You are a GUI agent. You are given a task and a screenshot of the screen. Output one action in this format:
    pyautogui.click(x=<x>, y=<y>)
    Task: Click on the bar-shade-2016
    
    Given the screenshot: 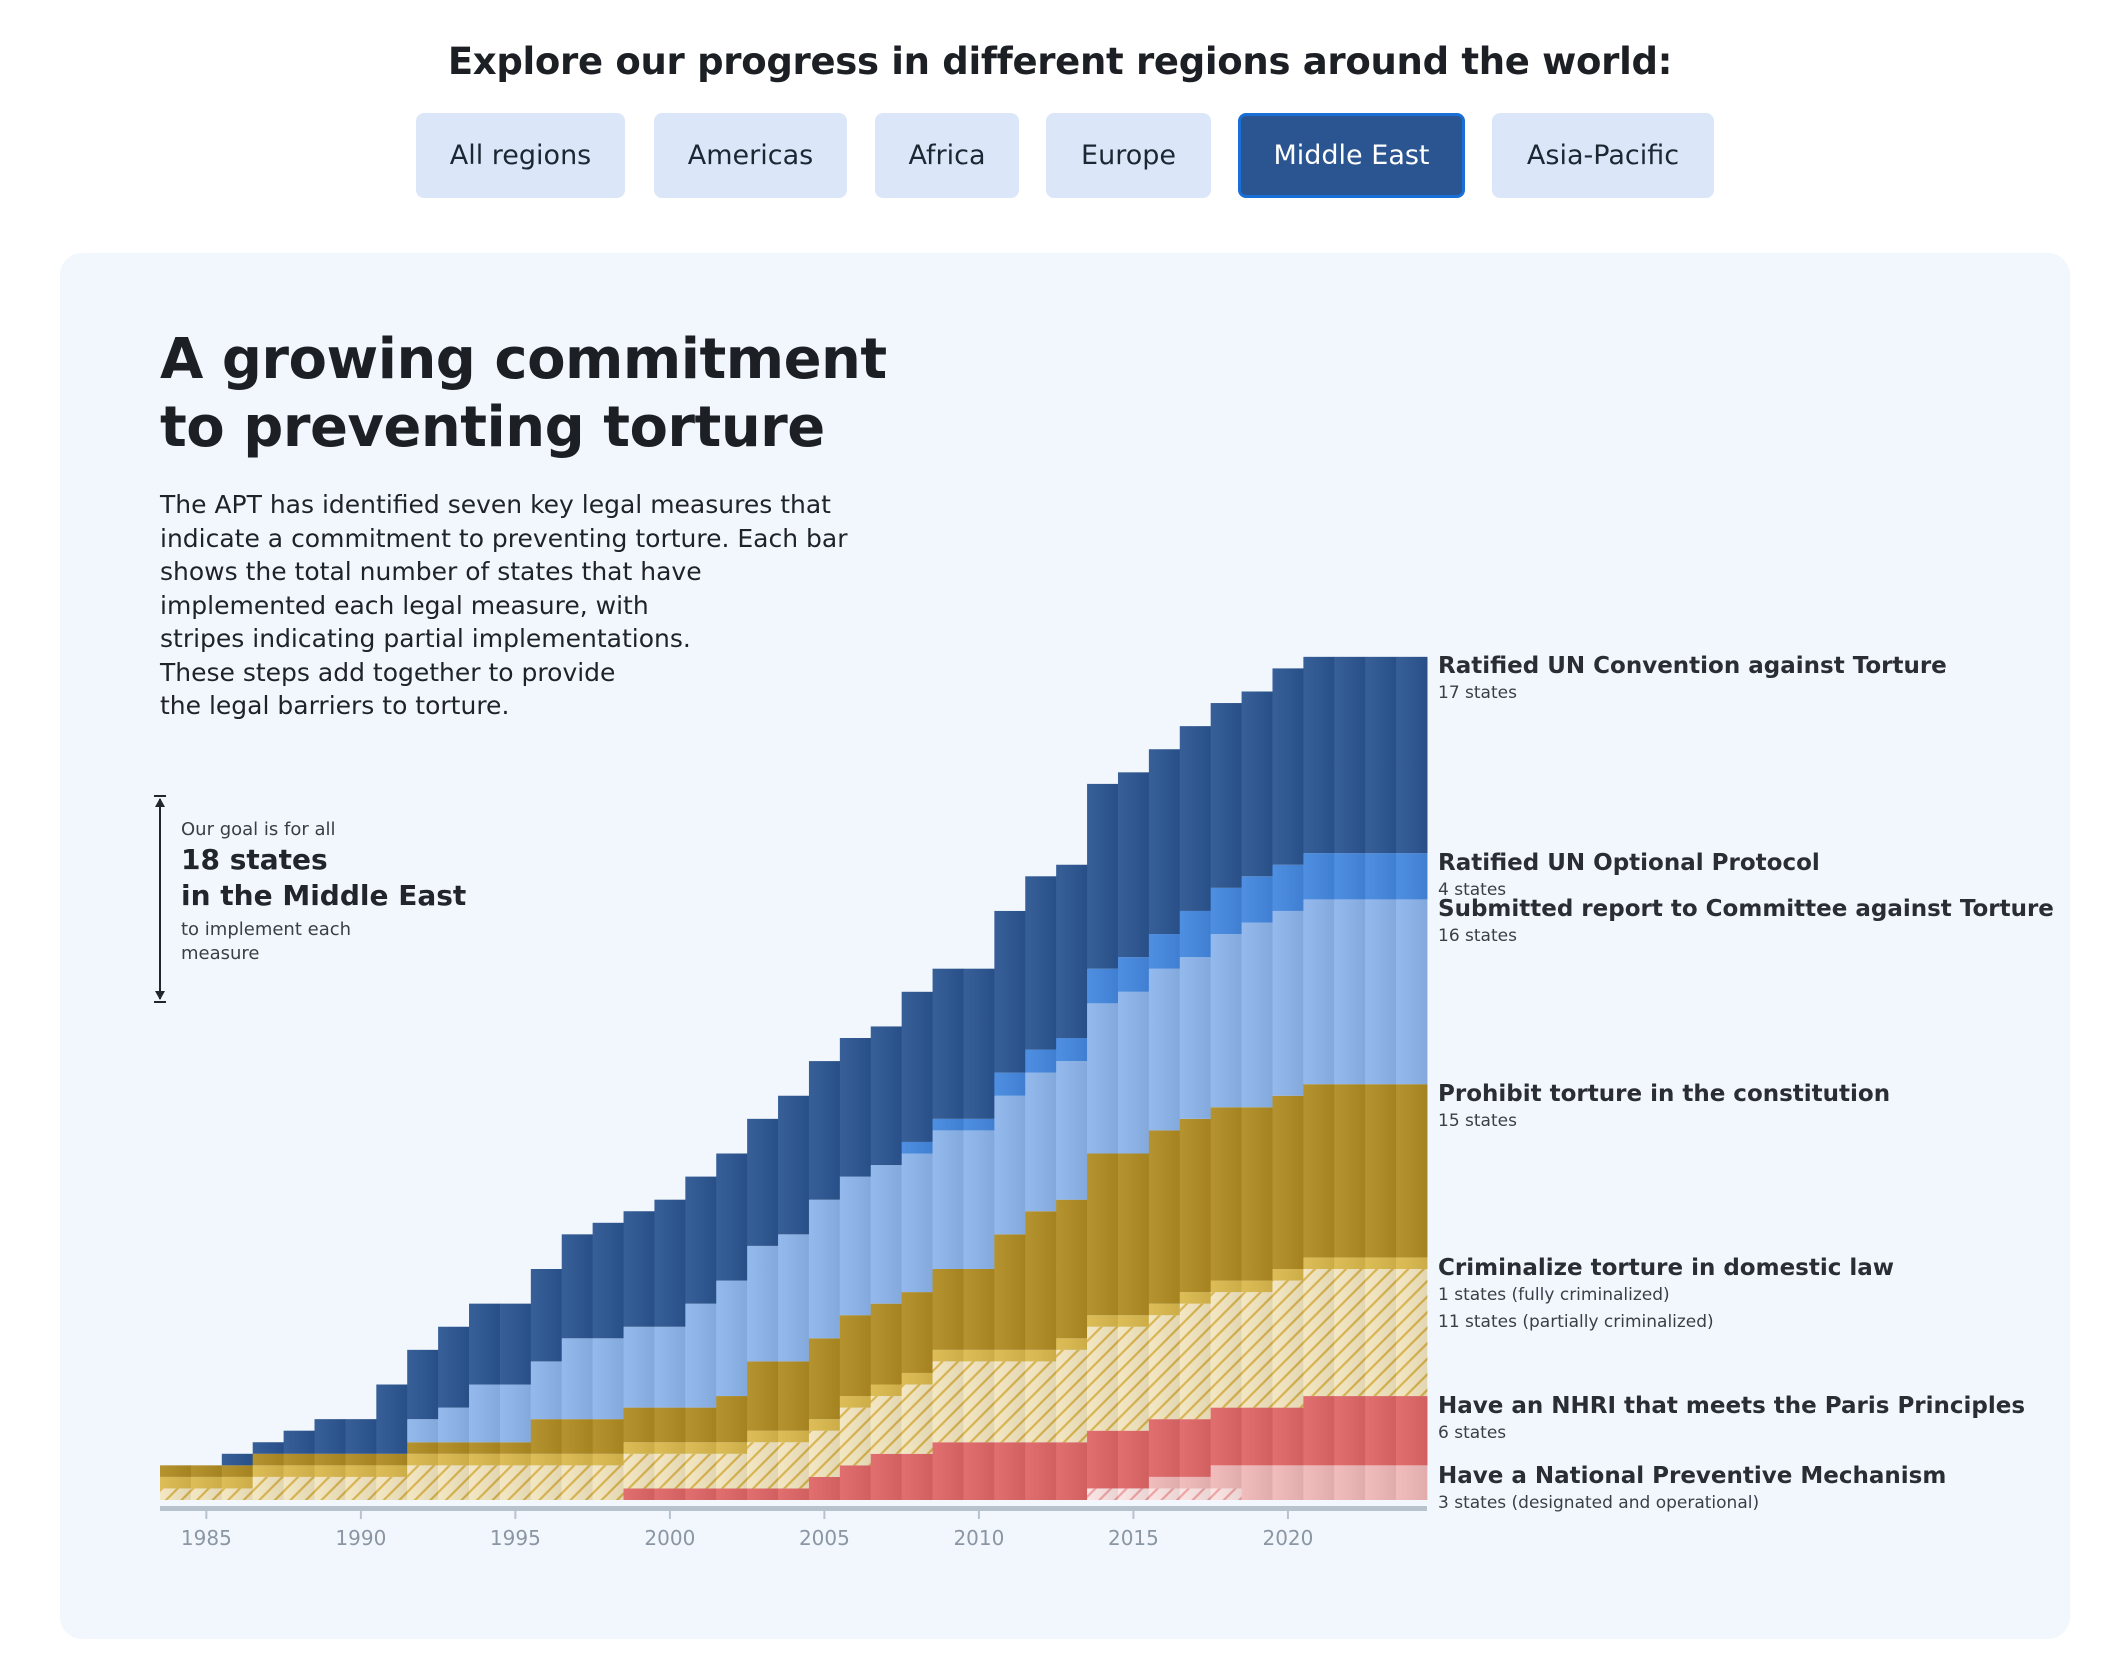 What is the action you would take?
    pyautogui.click(x=1164, y=1124)
    